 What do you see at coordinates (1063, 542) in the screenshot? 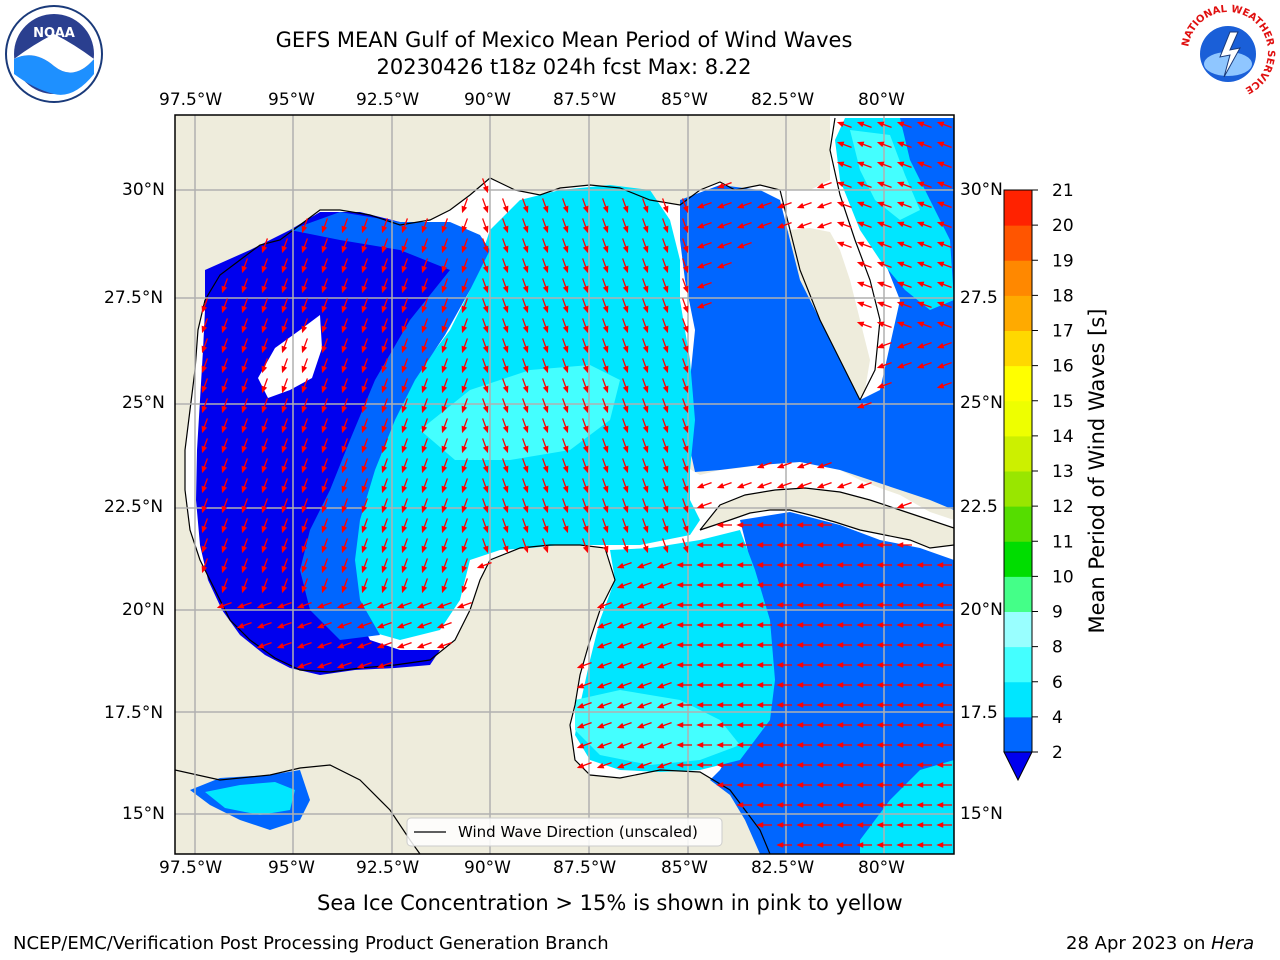
I see `colorbar-tick-label: 11` at bounding box center [1063, 542].